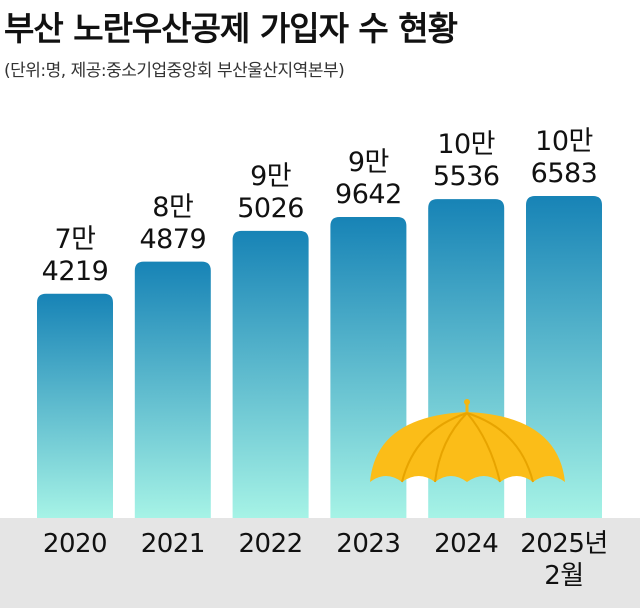 The image size is (640, 608). What do you see at coordinates (320, 563) in the screenshot?
I see `axis-band` at bounding box center [320, 563].